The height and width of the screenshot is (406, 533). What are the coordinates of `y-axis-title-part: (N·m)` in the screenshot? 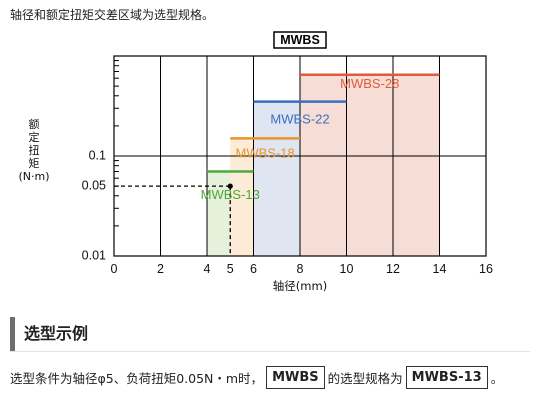 It's located at (33, 176).